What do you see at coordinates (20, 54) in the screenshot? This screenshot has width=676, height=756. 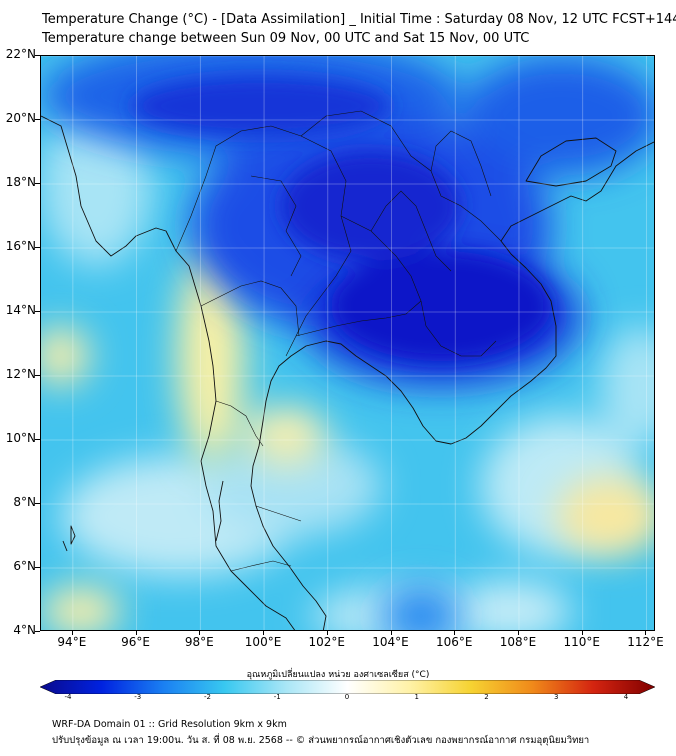 I see `lat-label: 22°N` at bounding box center [20, 54].